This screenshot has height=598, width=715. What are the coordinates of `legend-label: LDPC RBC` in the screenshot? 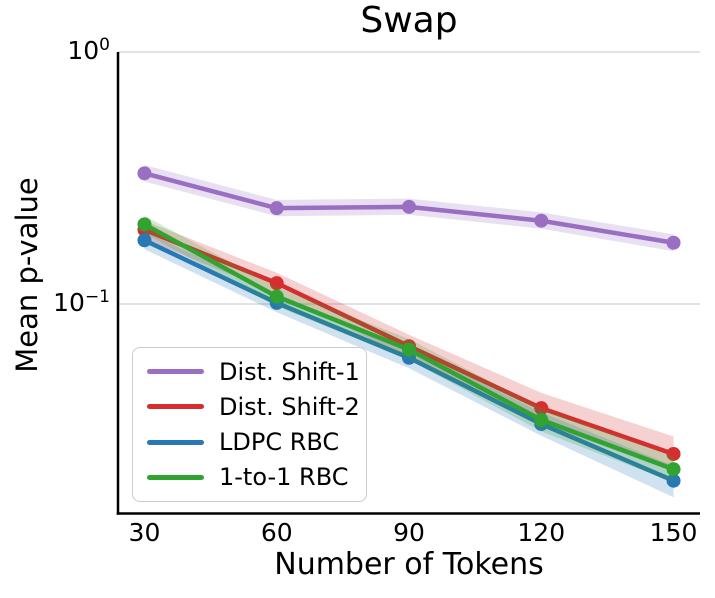 It's located at (279, 442).